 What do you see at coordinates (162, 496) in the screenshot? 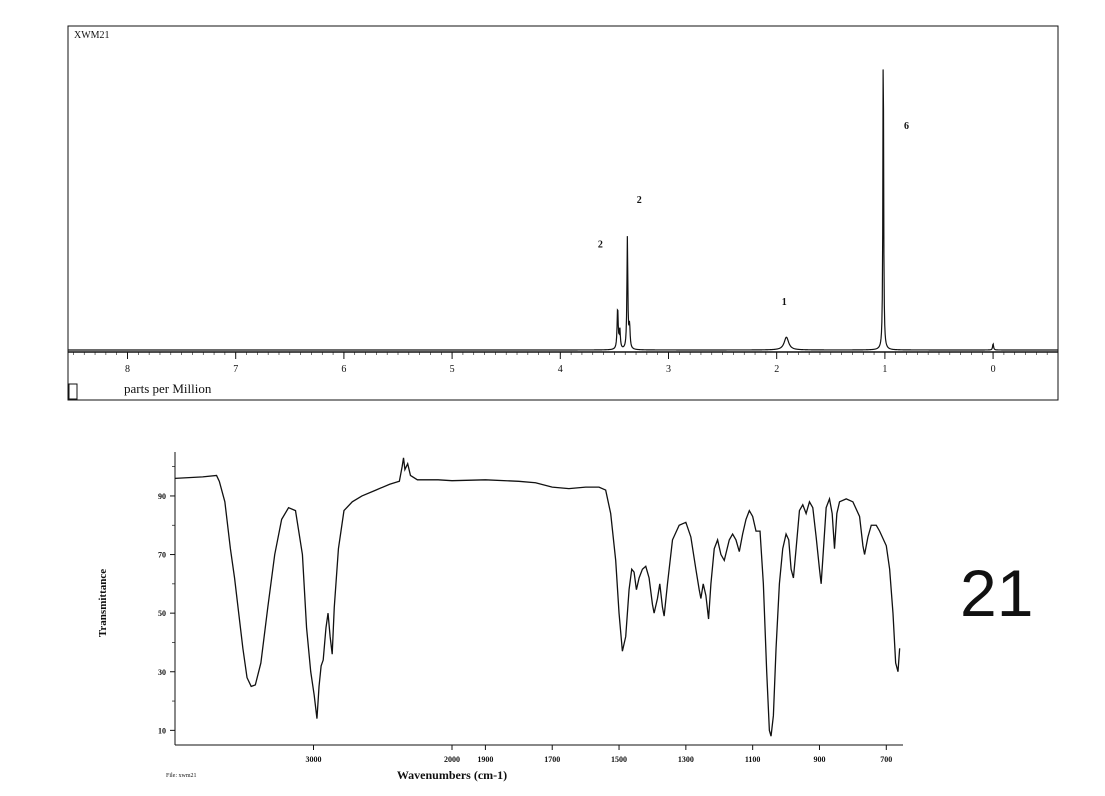
I see `ir-y-tick-label: 90` at bounding box center [162, 496].